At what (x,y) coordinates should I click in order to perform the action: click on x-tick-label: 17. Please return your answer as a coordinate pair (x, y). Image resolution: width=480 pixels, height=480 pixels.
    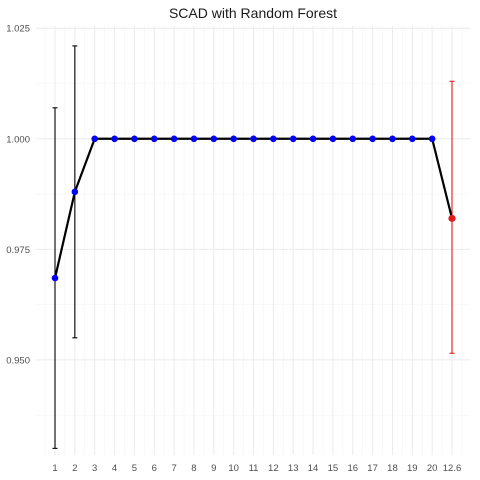
    Looking at the image, I should click on (372, 468).